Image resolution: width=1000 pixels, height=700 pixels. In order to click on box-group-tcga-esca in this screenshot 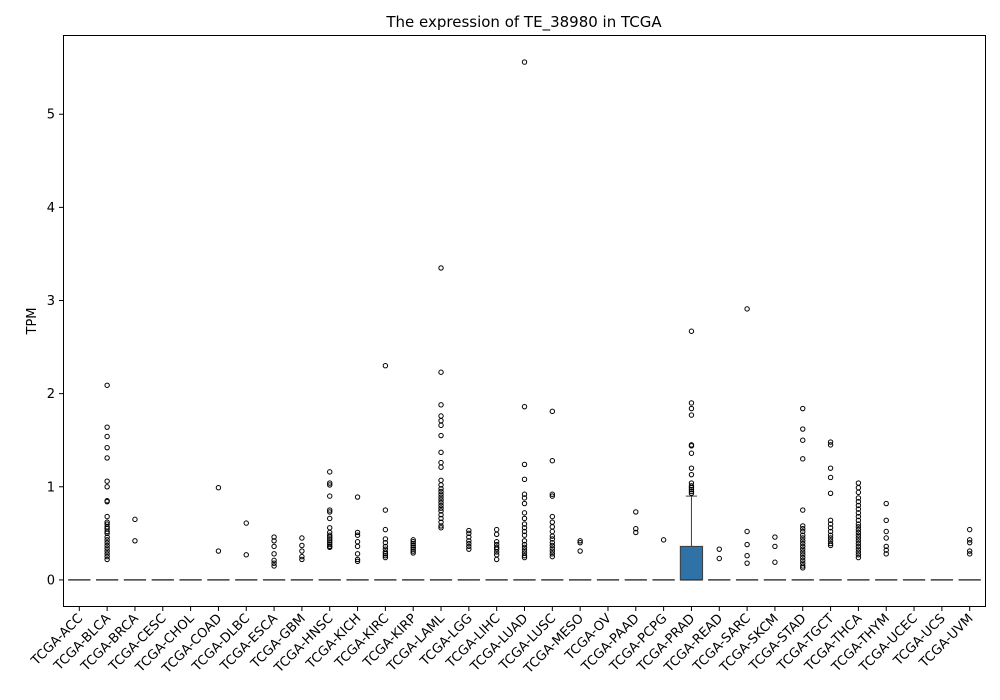, I will do `click(274, 557)`.